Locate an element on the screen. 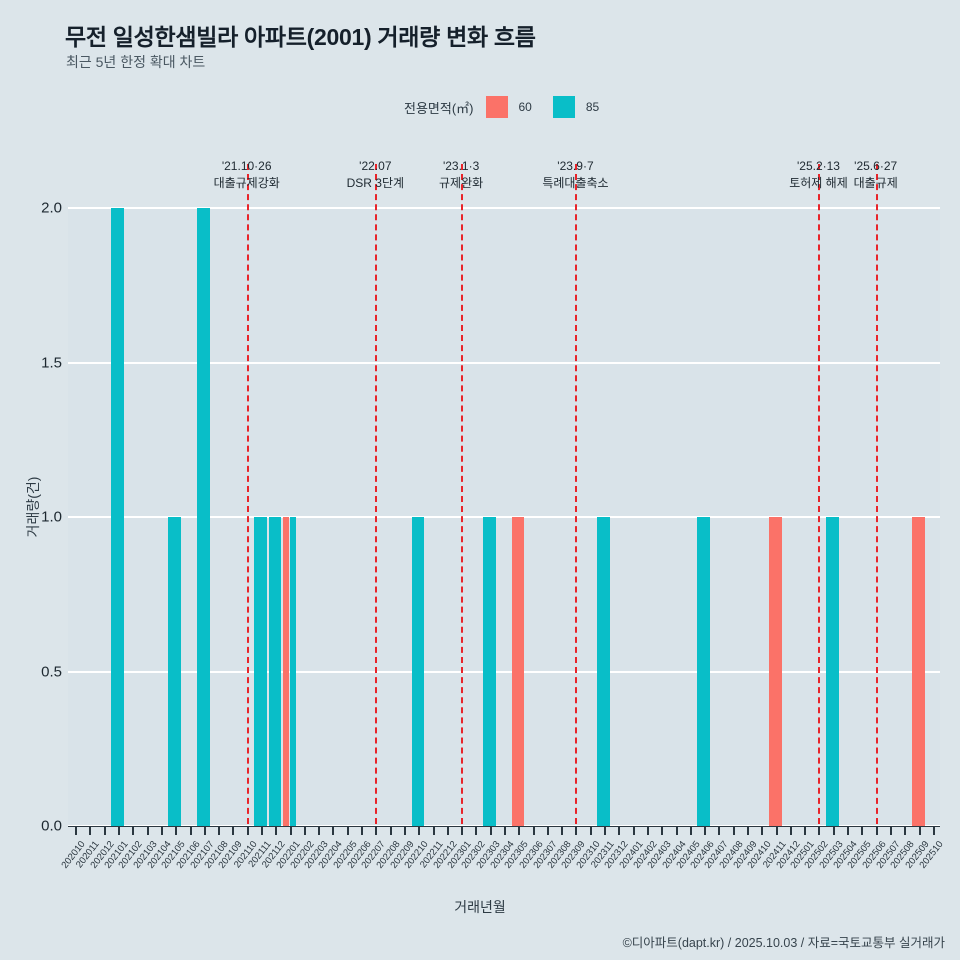 The width and height of the screenshot is (960, 960). event-annotation-202301: '23.1·3 규제완화 is located at coordinates (461, 175).